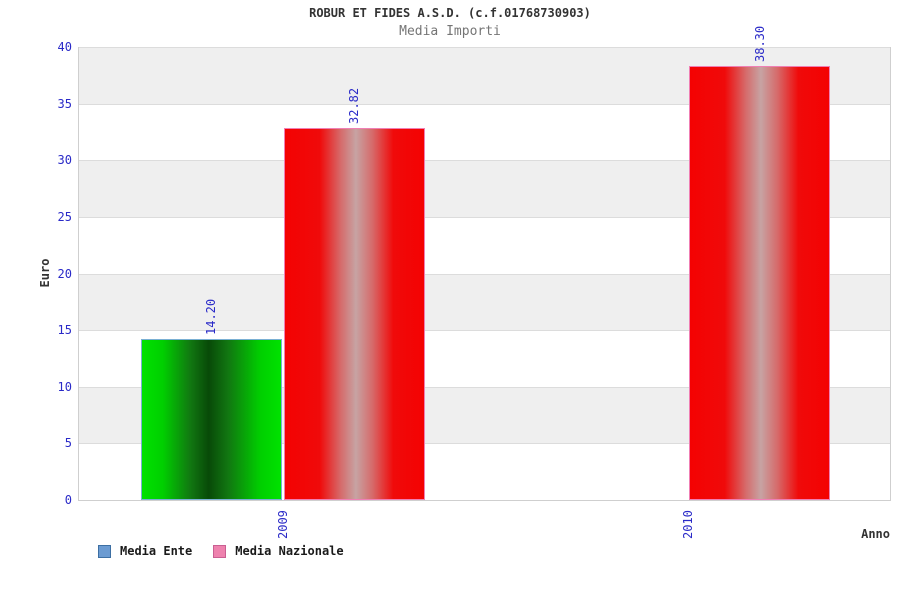 The image size is (900, 600). What do you see at coordinates (64, 330) in the screenshot?
I see `y-tick-label: 15` at bounding box center [64, 330].